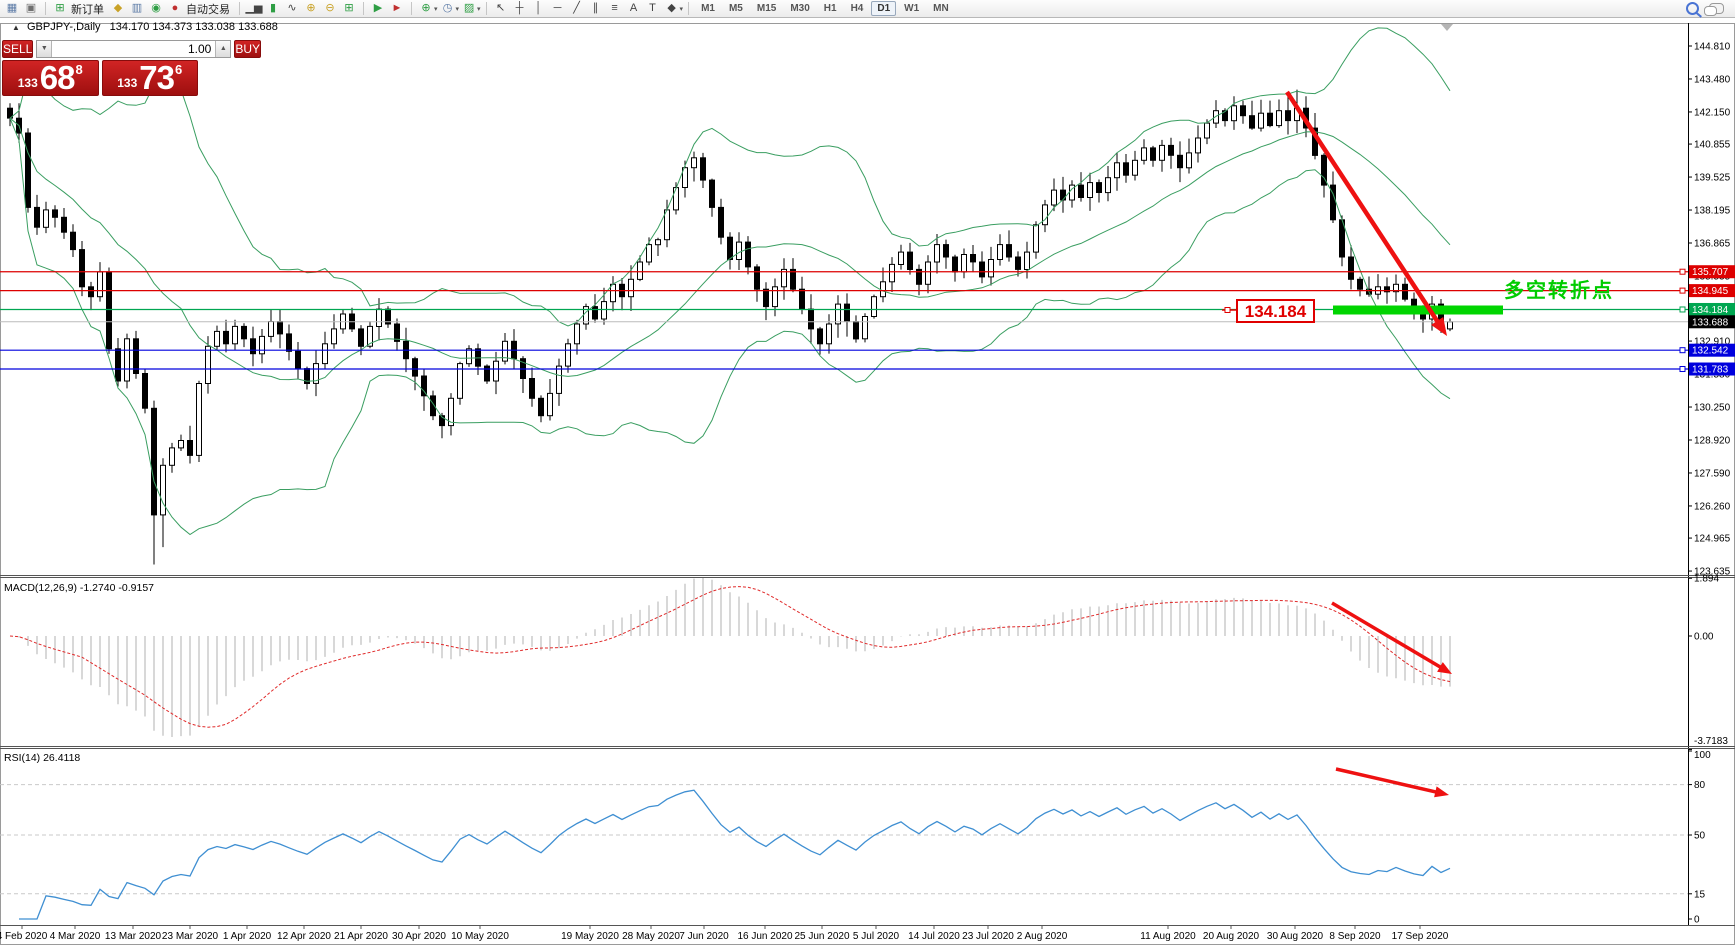  Describe the element at coordinates (311, 8) in the screenshot. I see `zoom-in-icon: ⊕` at that location.